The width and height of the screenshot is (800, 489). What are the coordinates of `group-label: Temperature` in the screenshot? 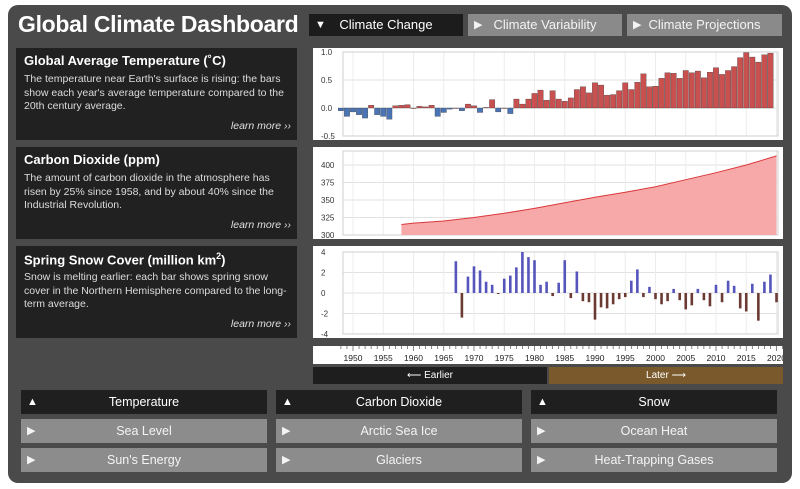 It's located at (144, 402).